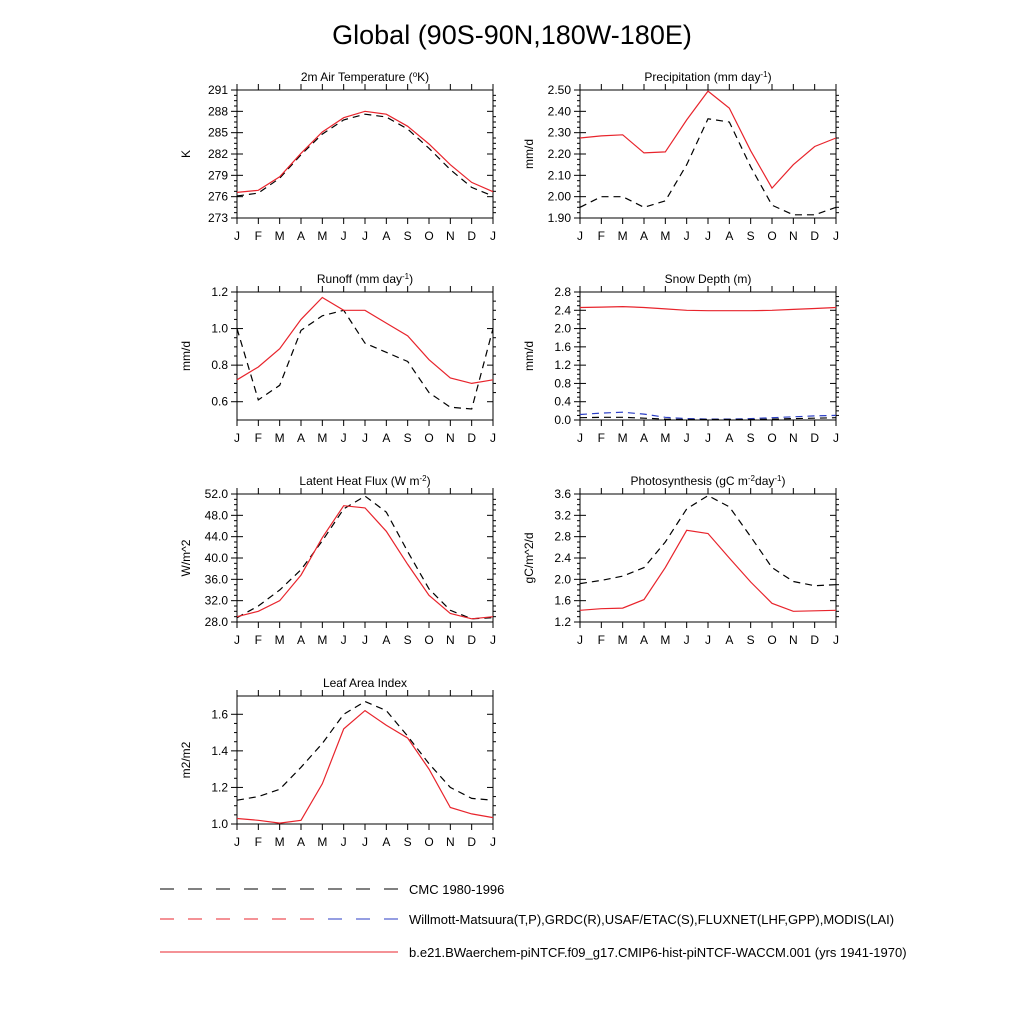 The width and height of the screenshot is (1024, 1024). Describe the element at coordinates (218, 154) in the screenshot. I see `y-tick-label: 282` at that location.